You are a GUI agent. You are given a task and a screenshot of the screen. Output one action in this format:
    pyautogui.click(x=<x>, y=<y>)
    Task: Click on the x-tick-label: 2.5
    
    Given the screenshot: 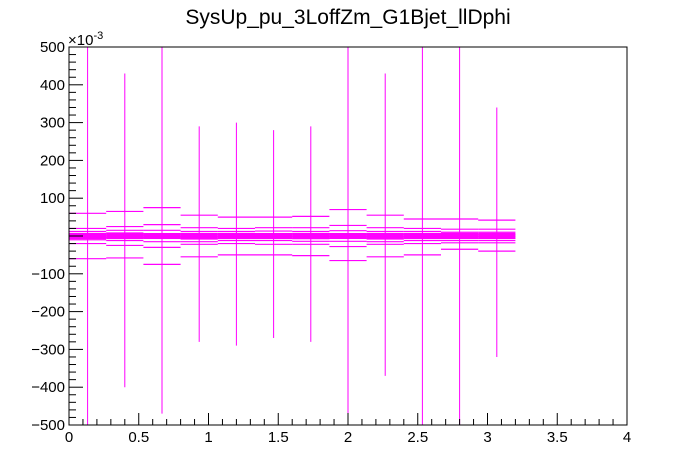 What is the action you would take?
    pyautogui.click(x=417, y=437)
    